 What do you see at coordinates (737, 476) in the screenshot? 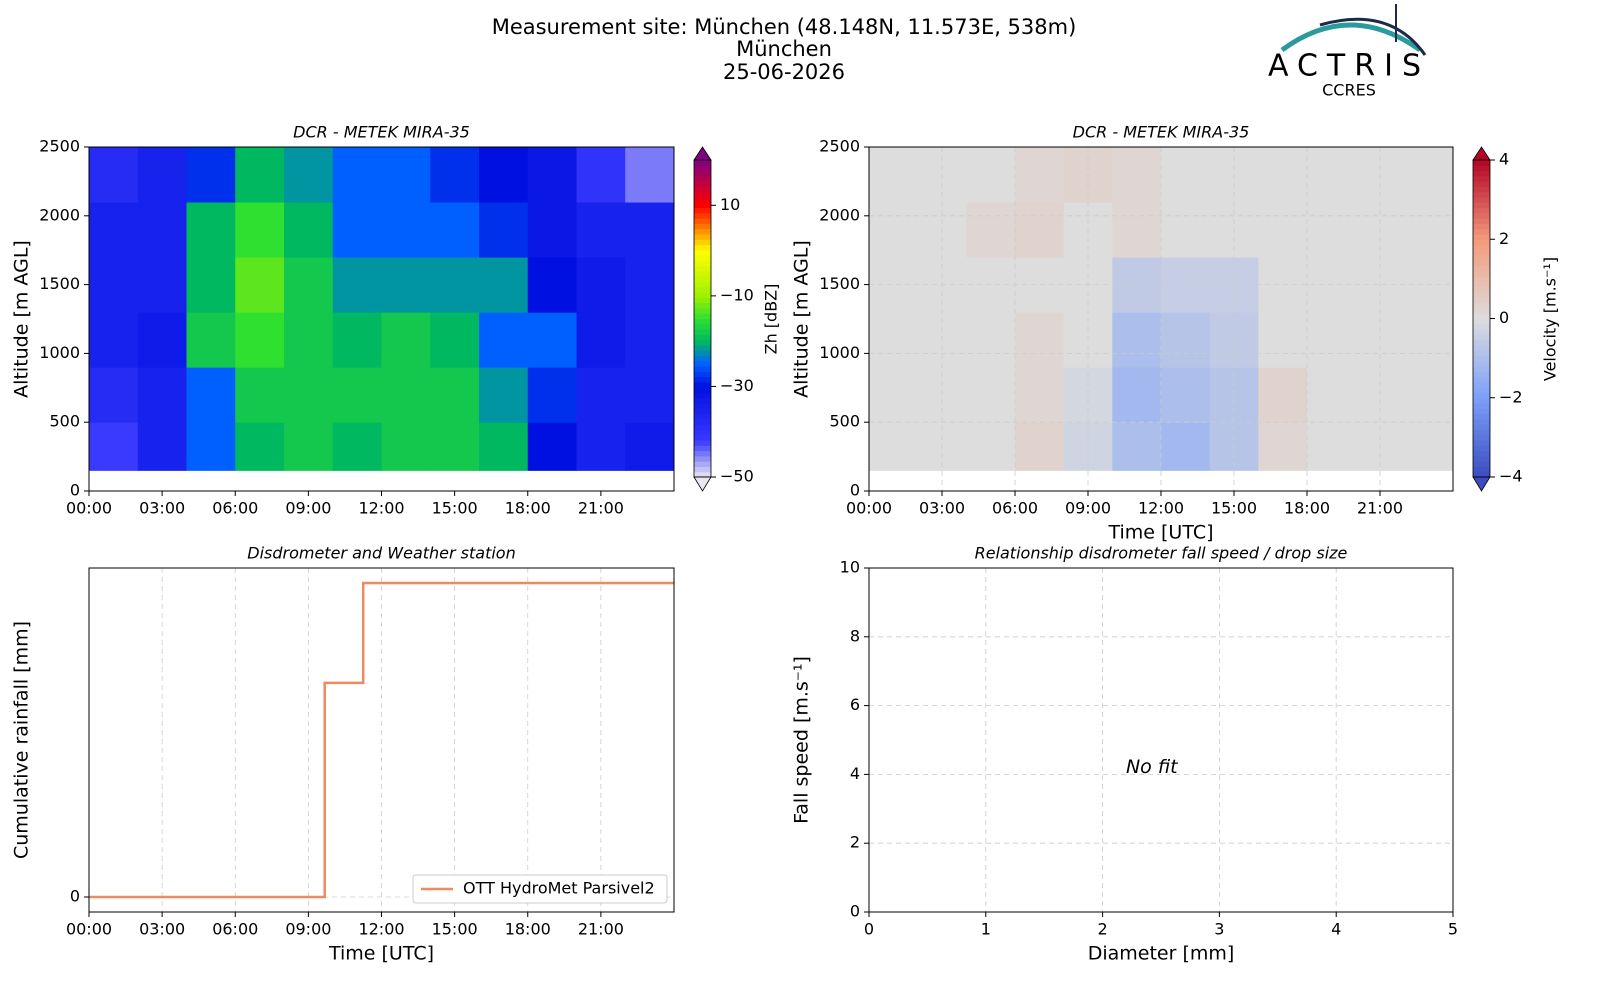
I see `colorbar-tick-label: −50` at bounding box center [737, 476].